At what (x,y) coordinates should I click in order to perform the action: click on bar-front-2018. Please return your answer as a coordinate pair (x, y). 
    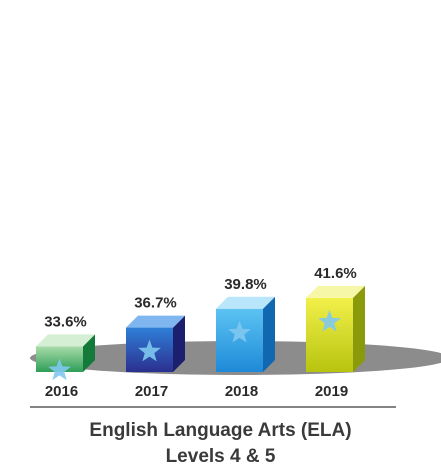
    Looking at the image, I should click on (239, 340).